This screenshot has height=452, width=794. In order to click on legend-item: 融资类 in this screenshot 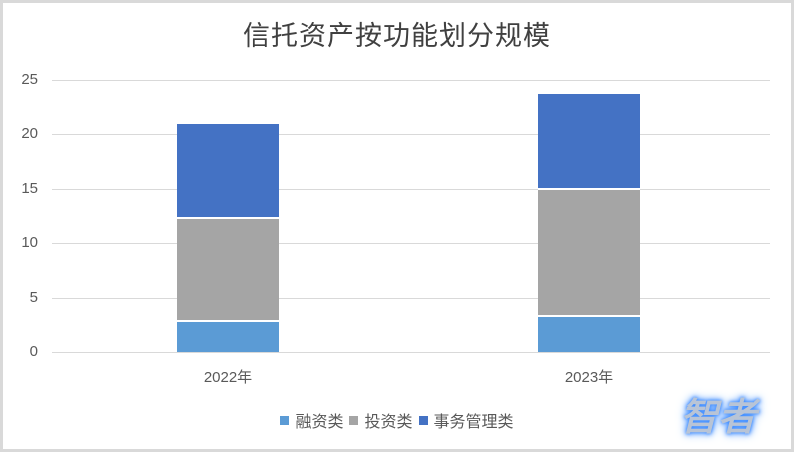, I will do `click(311, 420)`.